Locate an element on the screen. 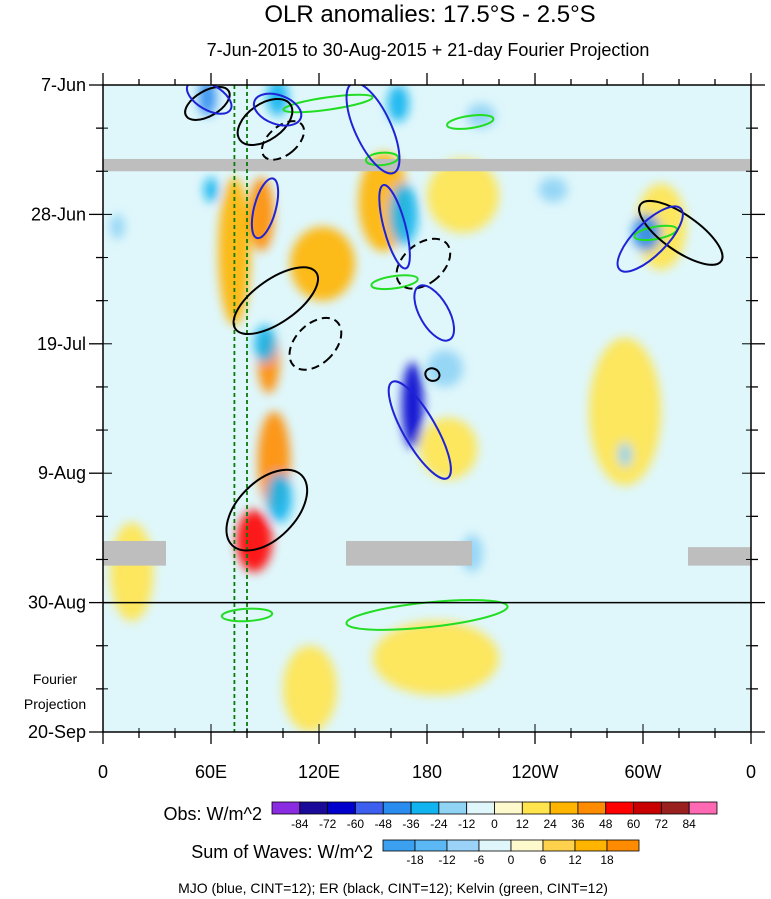 This screenshot has width=771, height=899. obs-colorbar-tick-label: 36 is located at coordinates (578, 824).